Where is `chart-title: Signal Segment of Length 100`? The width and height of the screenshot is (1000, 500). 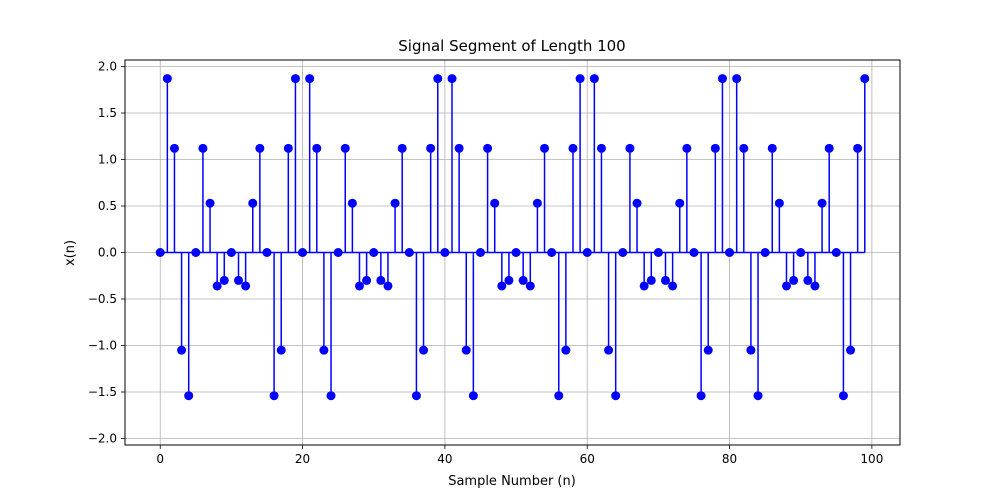 chart-title: Signal Segment of Length 100 is located at coordinates (511, 46).